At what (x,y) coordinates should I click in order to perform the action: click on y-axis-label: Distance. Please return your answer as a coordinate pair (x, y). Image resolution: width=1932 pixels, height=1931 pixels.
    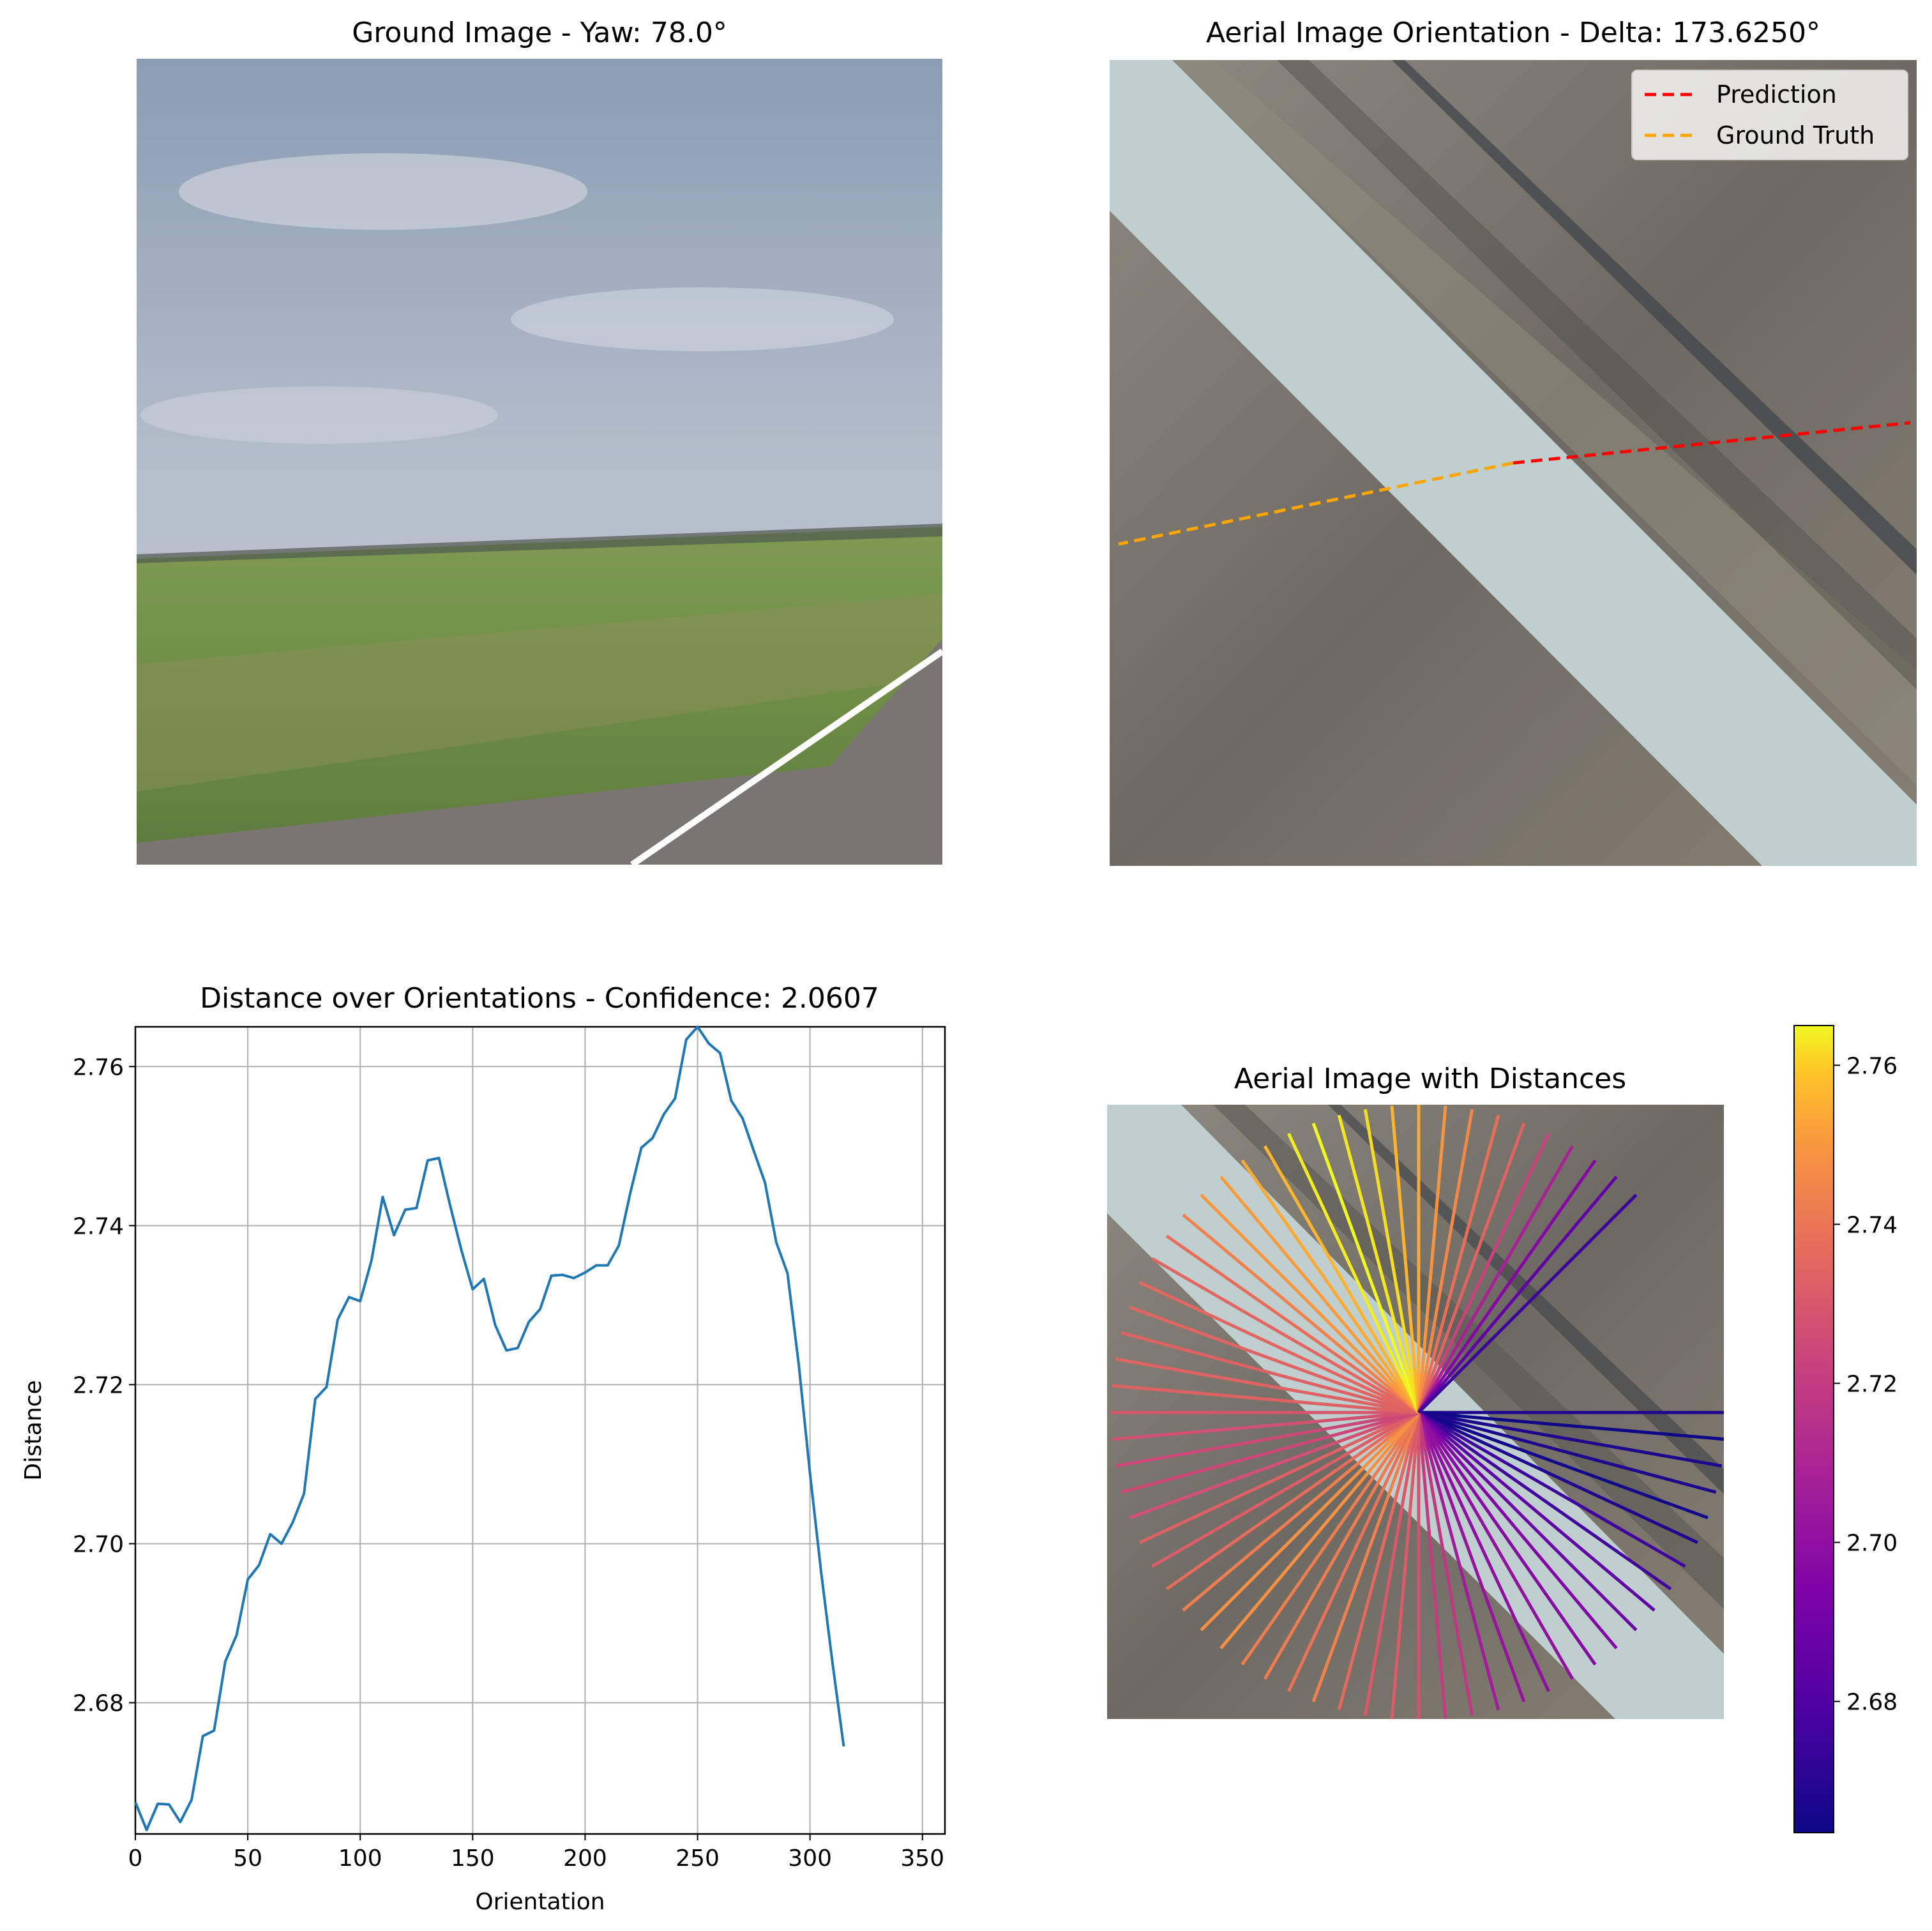
    Looking at the image, I should click on (33, 1430).